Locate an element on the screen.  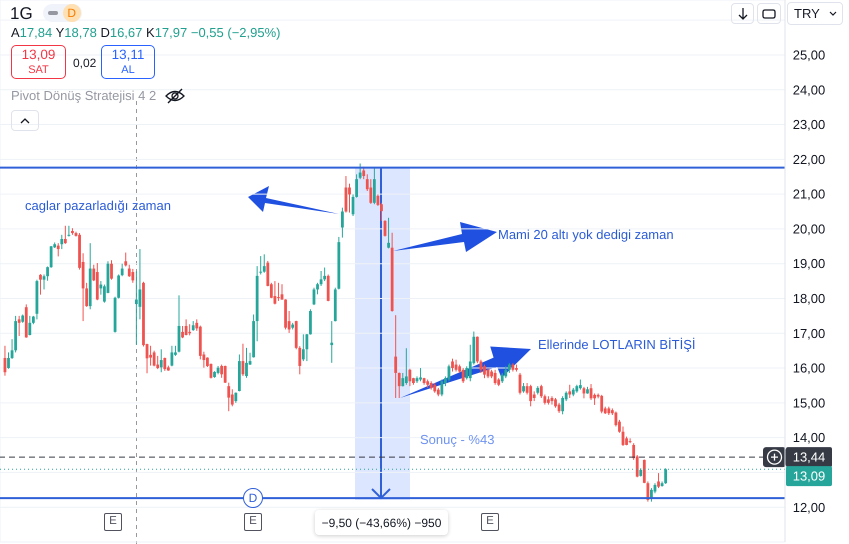
annotation: Pivot Dönüş Stratejisi 4 2 is located at coordinates (83, 95).